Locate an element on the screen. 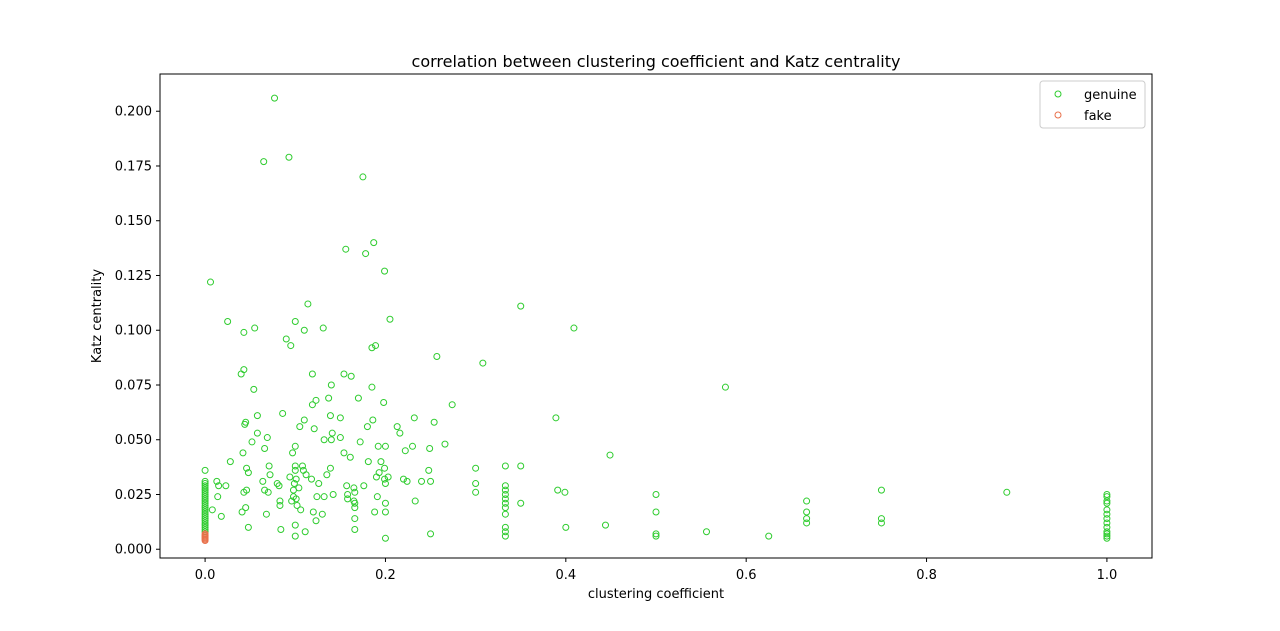 The height and width of the screenshot is (631, 1280). y-tick-label: 0.150 is located at coordinates (133, 221).